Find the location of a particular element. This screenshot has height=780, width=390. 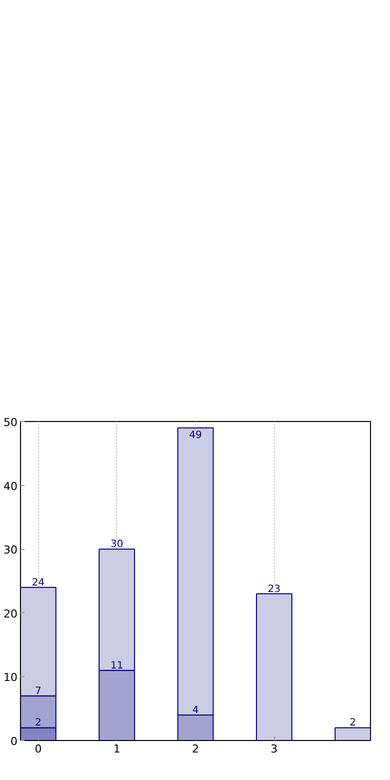

y-tick-label: 30 is located at coordinates (11, 550).